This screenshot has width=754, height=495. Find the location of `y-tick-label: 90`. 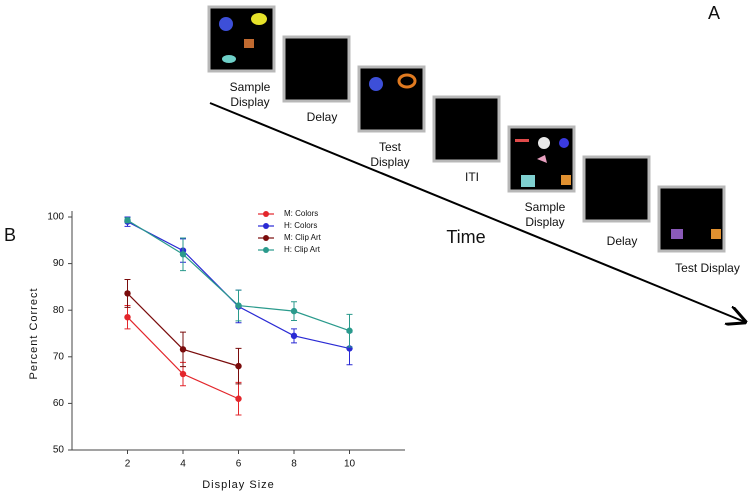

y-tick-label: 90 is located at coordinates (59, 263).